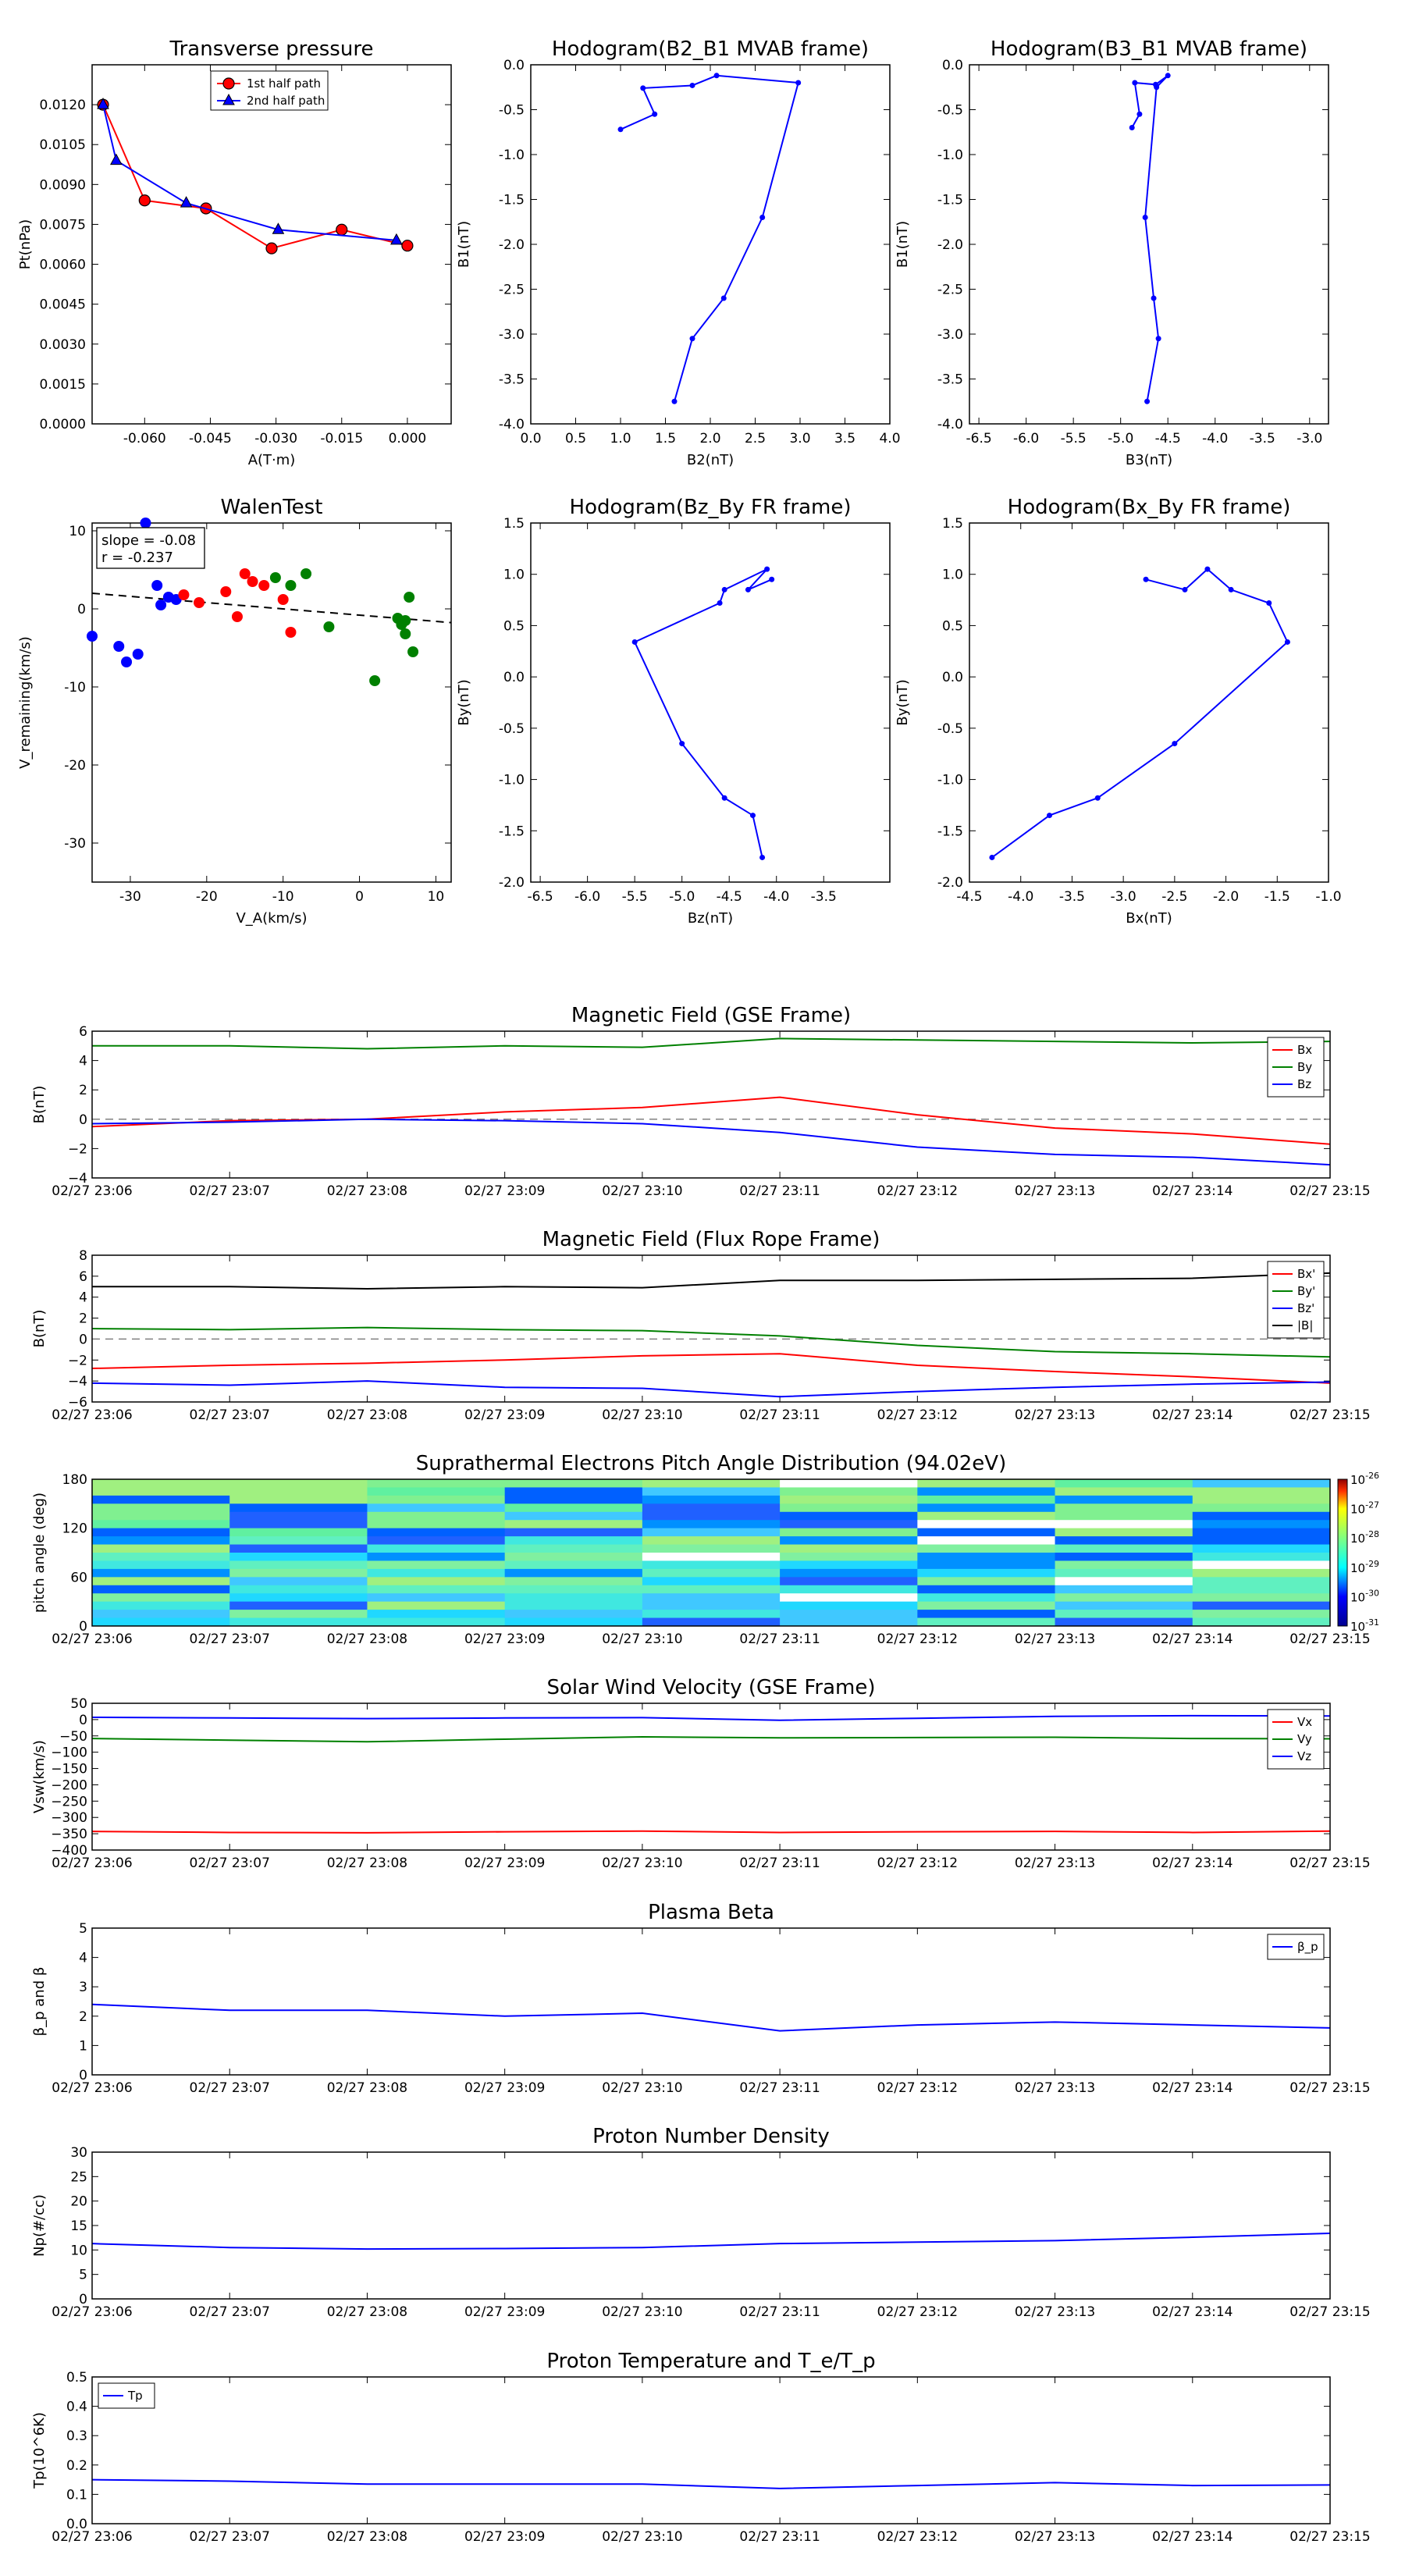  What do you see at coordinates (1074, 439) in the screenshot?
I see `h31-xtick-label: -5.5` at bounding box center [1074, 439].